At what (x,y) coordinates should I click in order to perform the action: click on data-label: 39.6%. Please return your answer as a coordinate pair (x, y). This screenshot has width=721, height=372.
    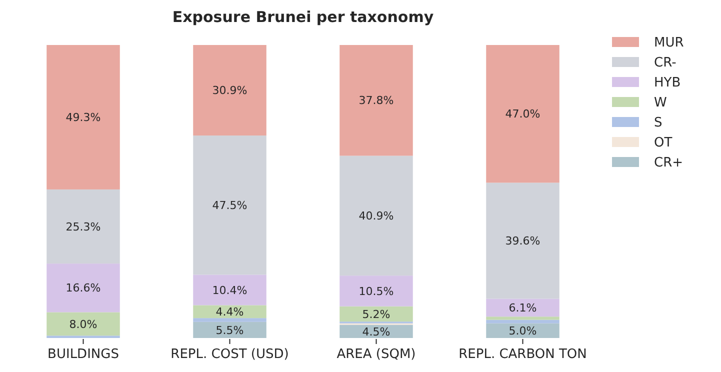
    Looking at the image, I should click on (522, 241).